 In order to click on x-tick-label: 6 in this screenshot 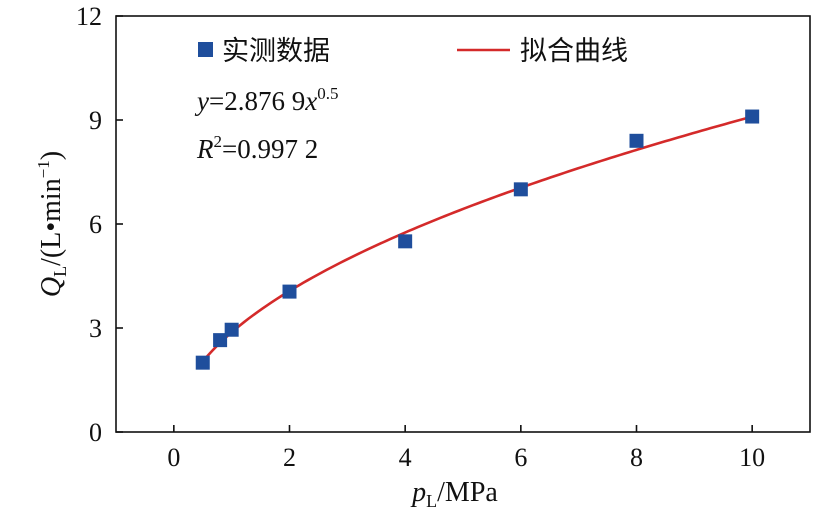, I will do `click(520, 457)`.